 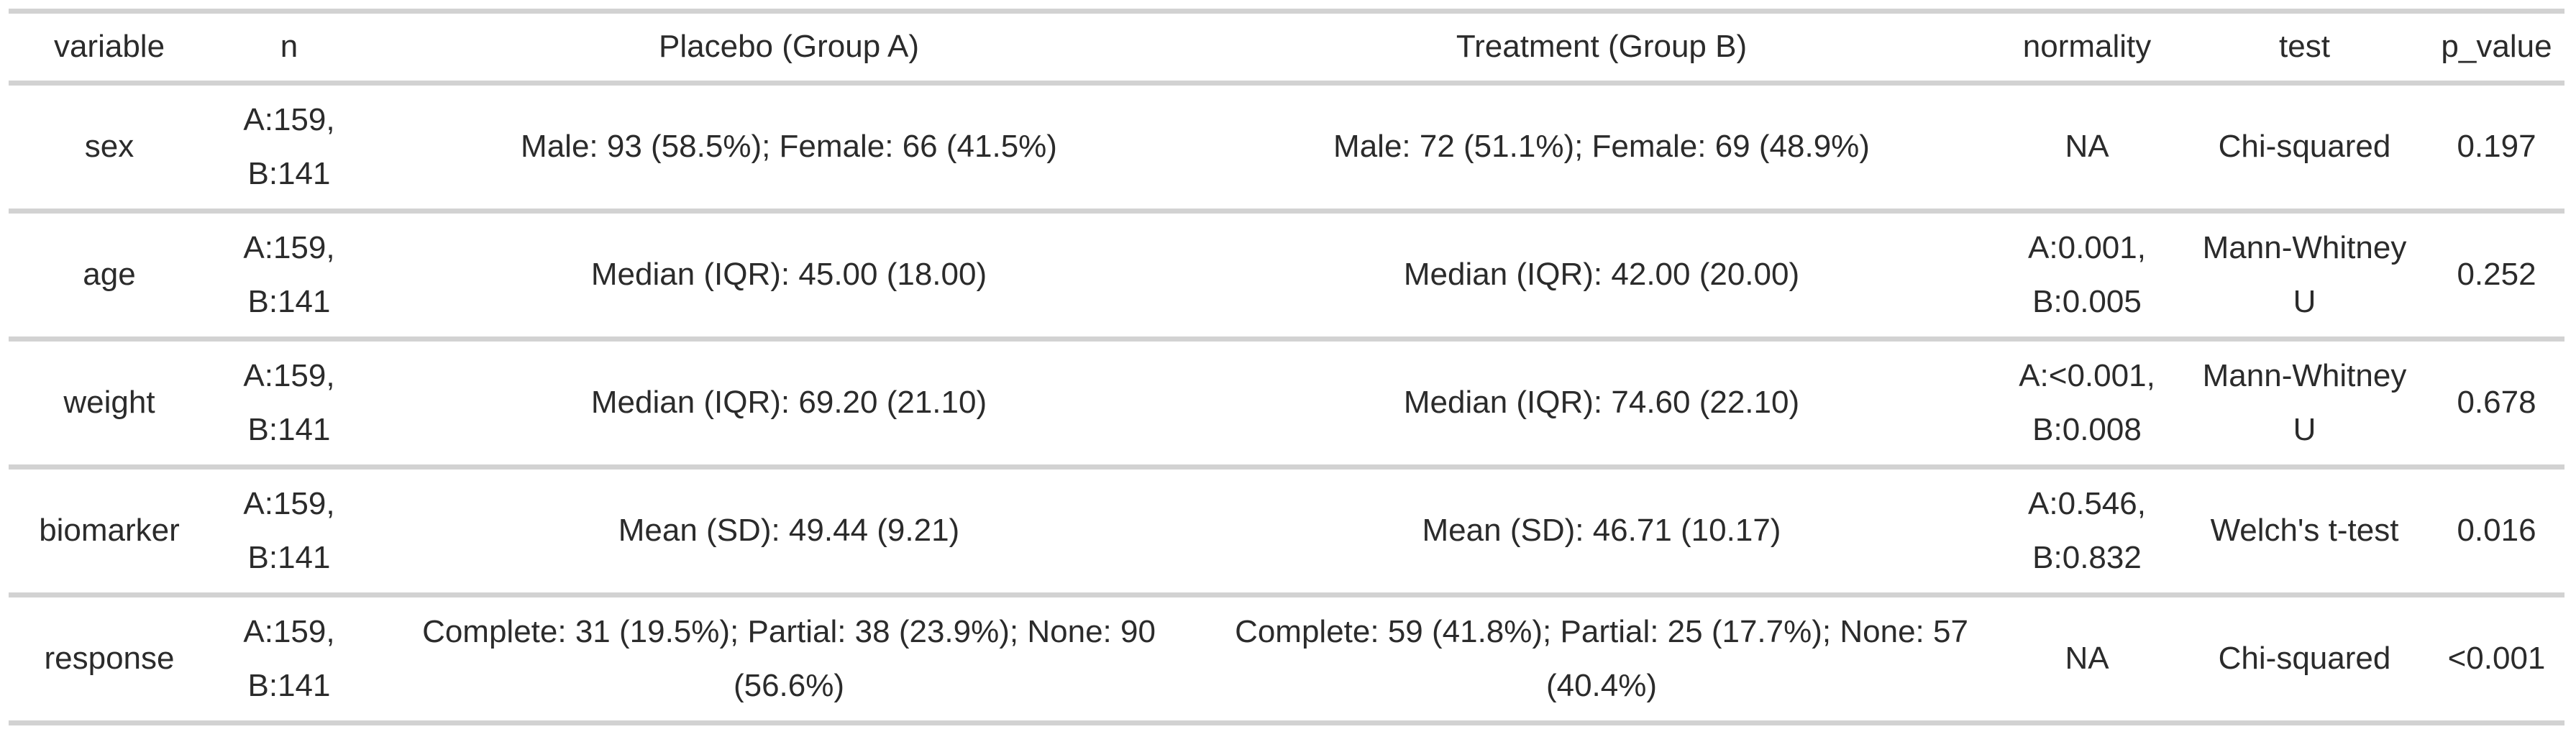 What do you see at coordinates (2304, 48) in the screenshot?
I see `col-header-test: test` at bounding box center [2304, 48].